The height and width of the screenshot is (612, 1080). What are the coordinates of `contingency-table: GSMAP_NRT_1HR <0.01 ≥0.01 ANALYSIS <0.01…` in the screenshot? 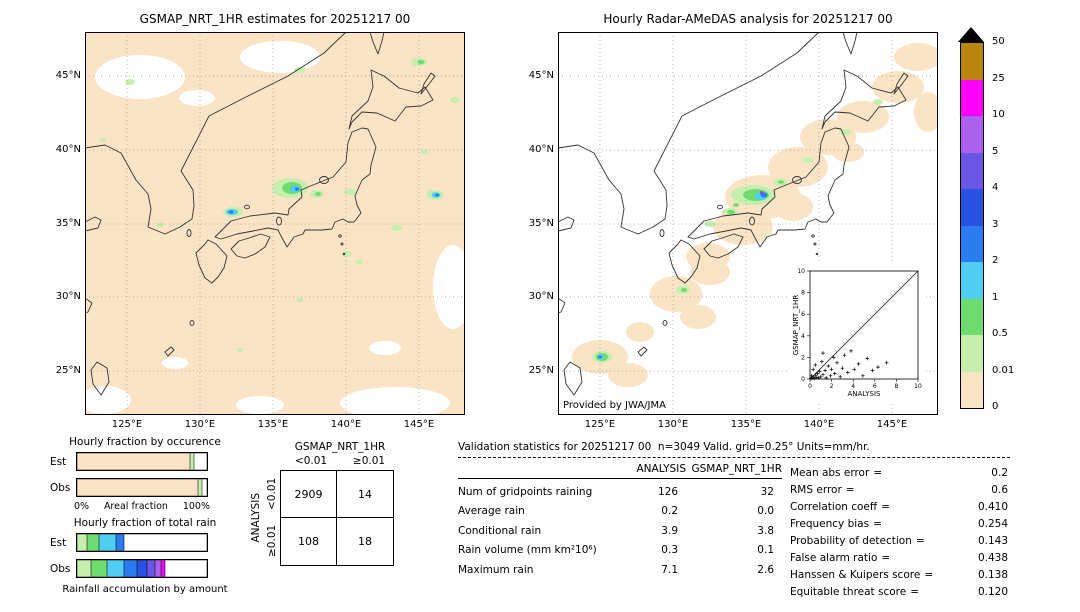 It's located at (343, 503).